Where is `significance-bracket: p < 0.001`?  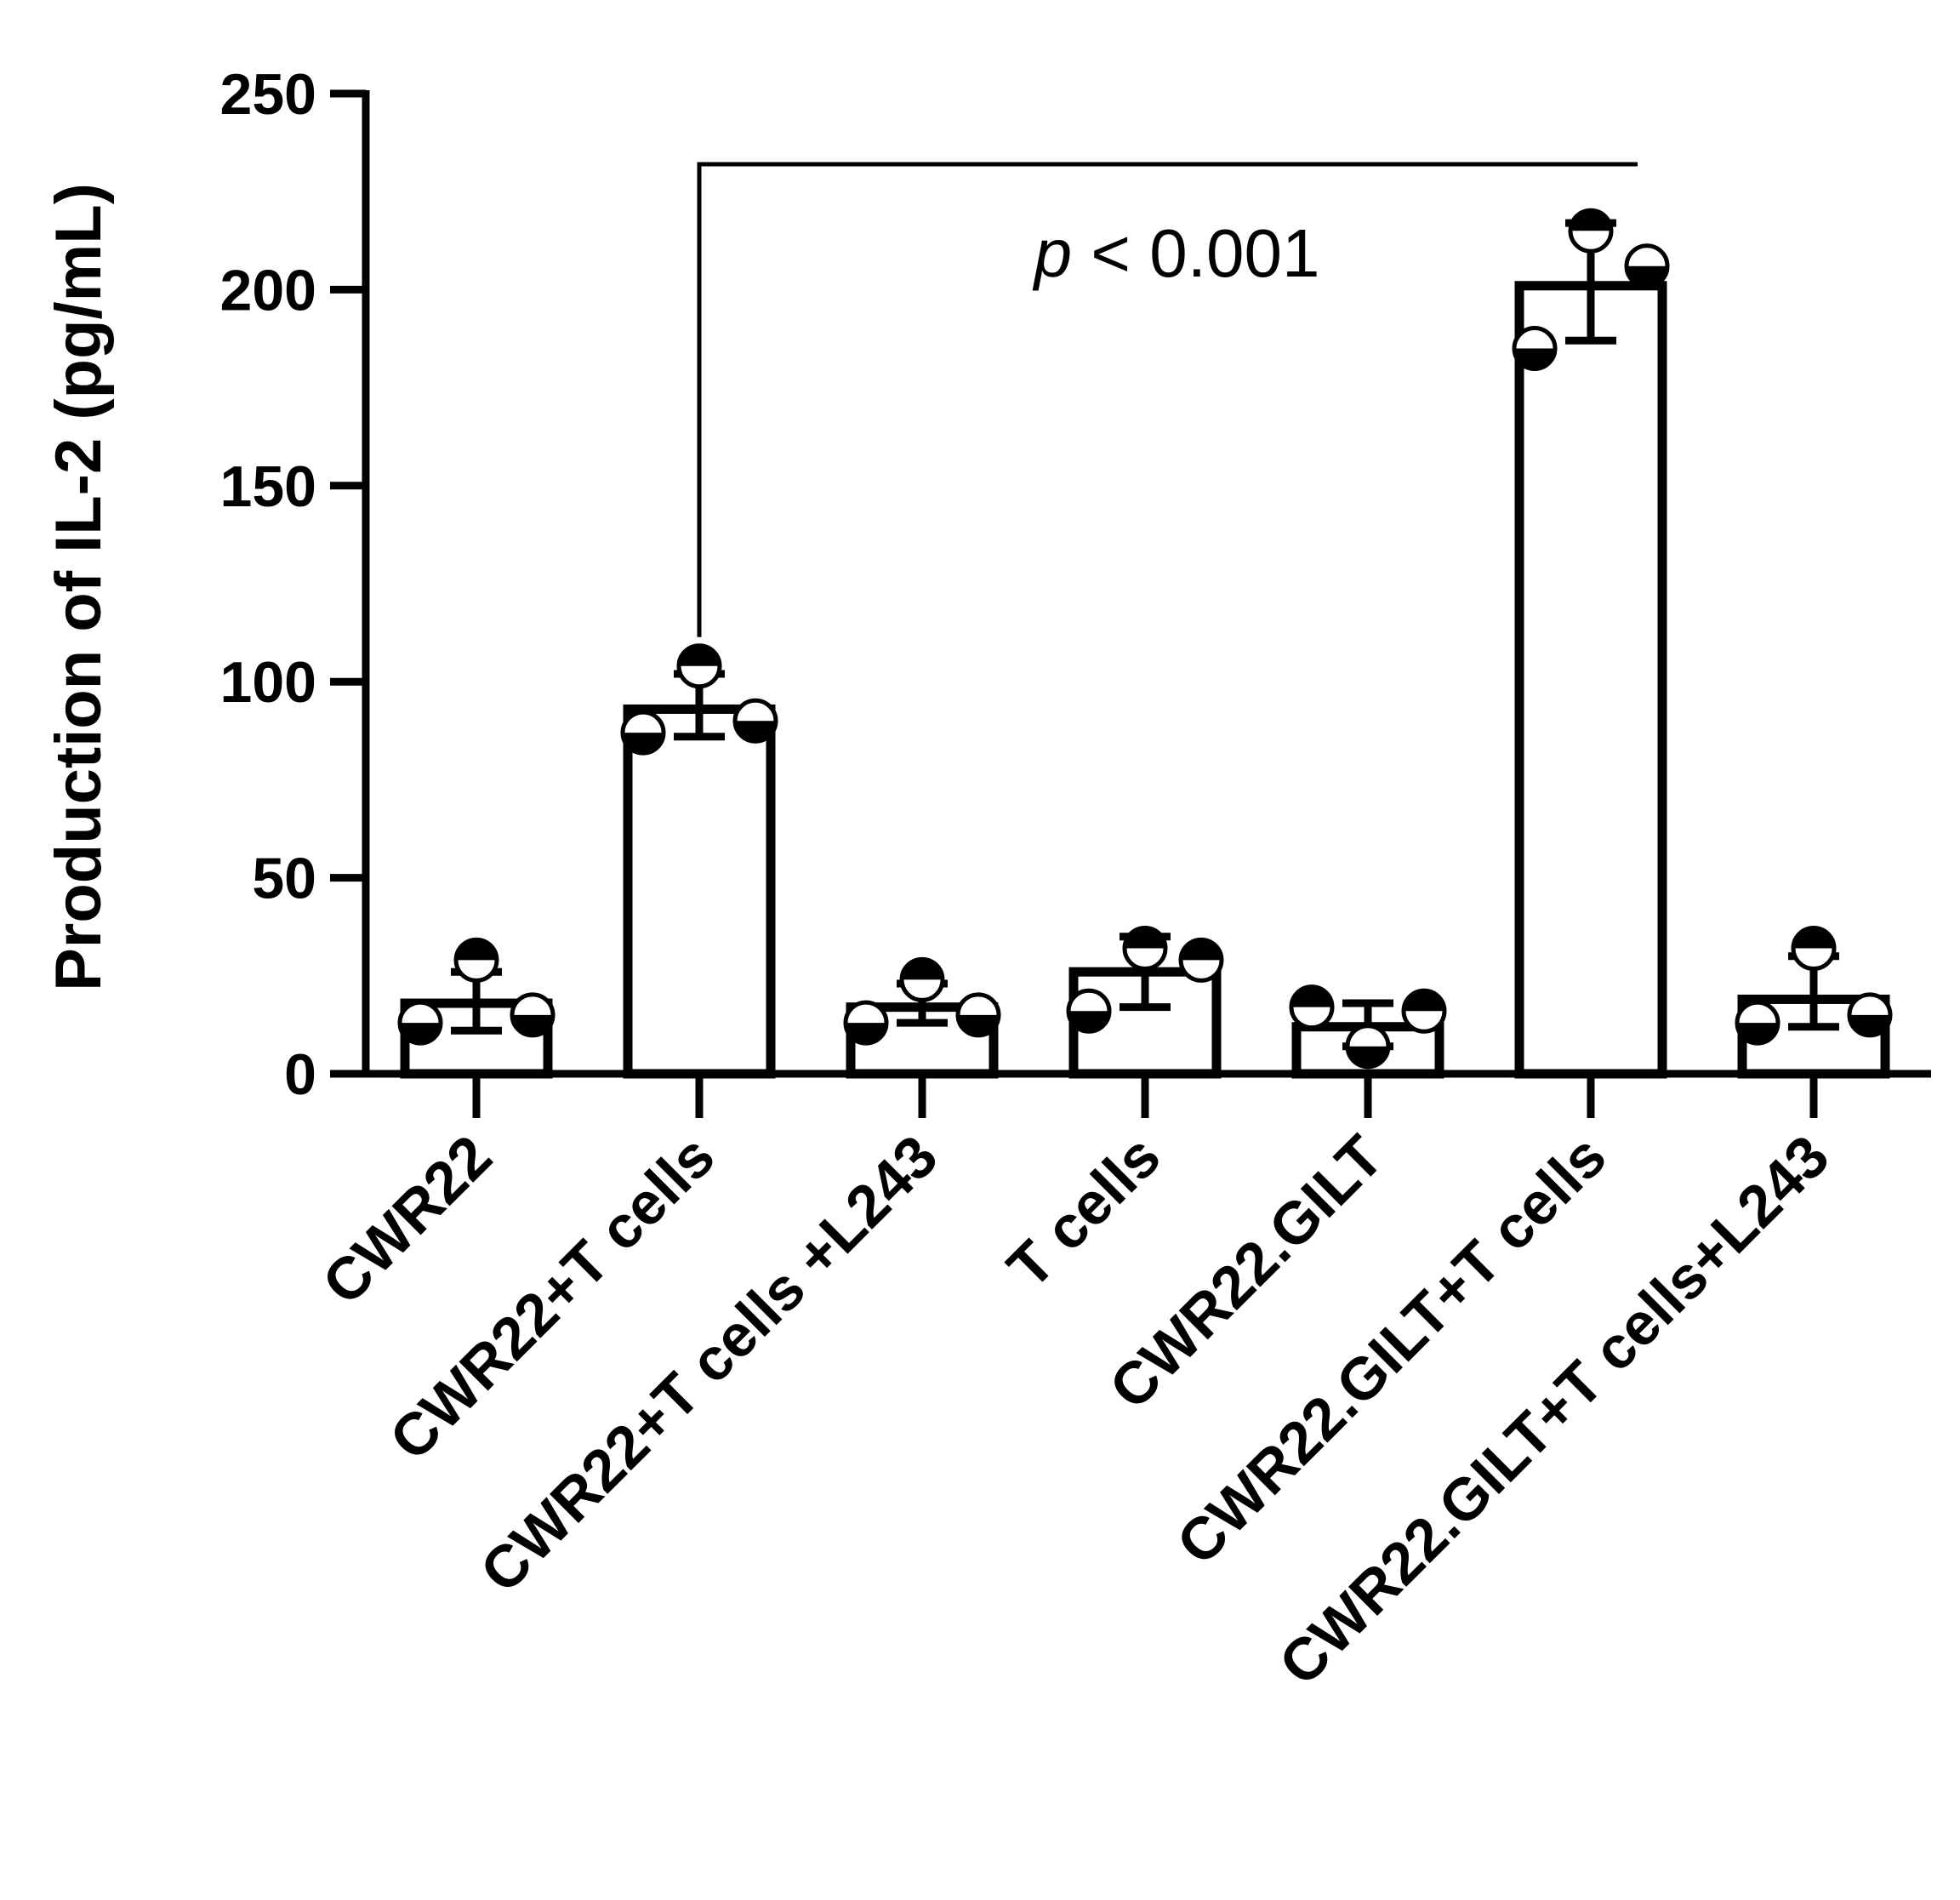 significance-bracket: p < 0.001 is located at coordinates (1167, 399).